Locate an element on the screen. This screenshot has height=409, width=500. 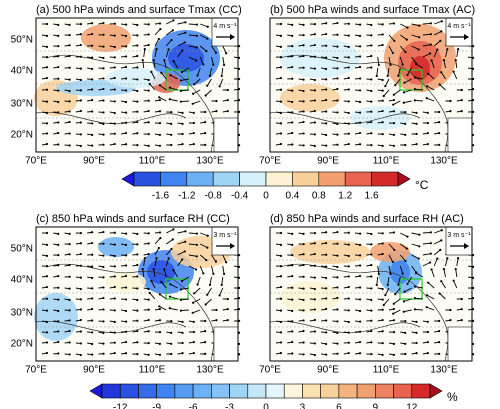
colorbar-box is located at coordinates (184, 391).